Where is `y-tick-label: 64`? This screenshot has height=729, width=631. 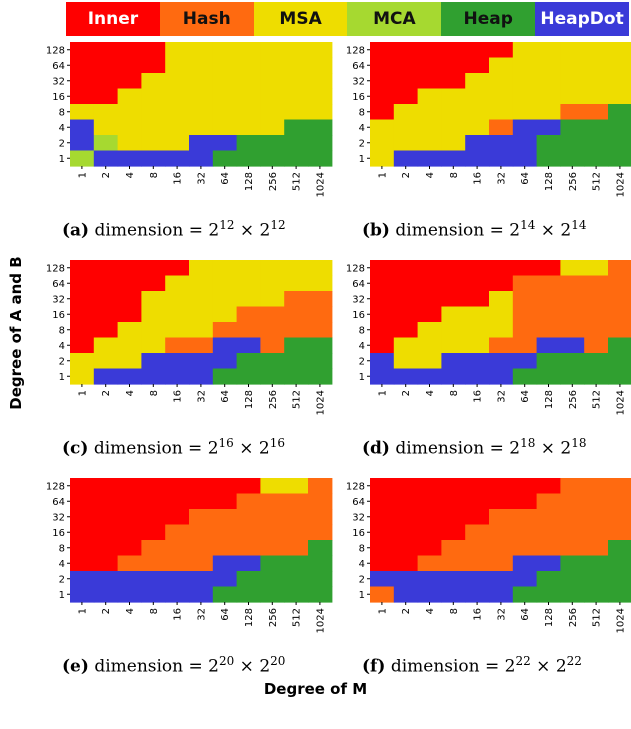 y-tick-label: 64 is located at coordinates (58, 66).